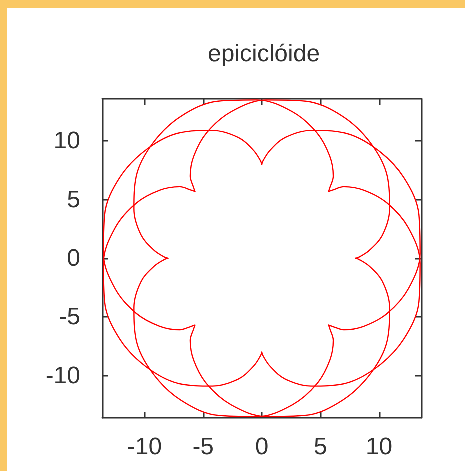 The width and height of the screenshot is (465, 471). Describe the element at coordinates (262, 447) in the screenshot. I see `x-tick-label: 0` at that location.